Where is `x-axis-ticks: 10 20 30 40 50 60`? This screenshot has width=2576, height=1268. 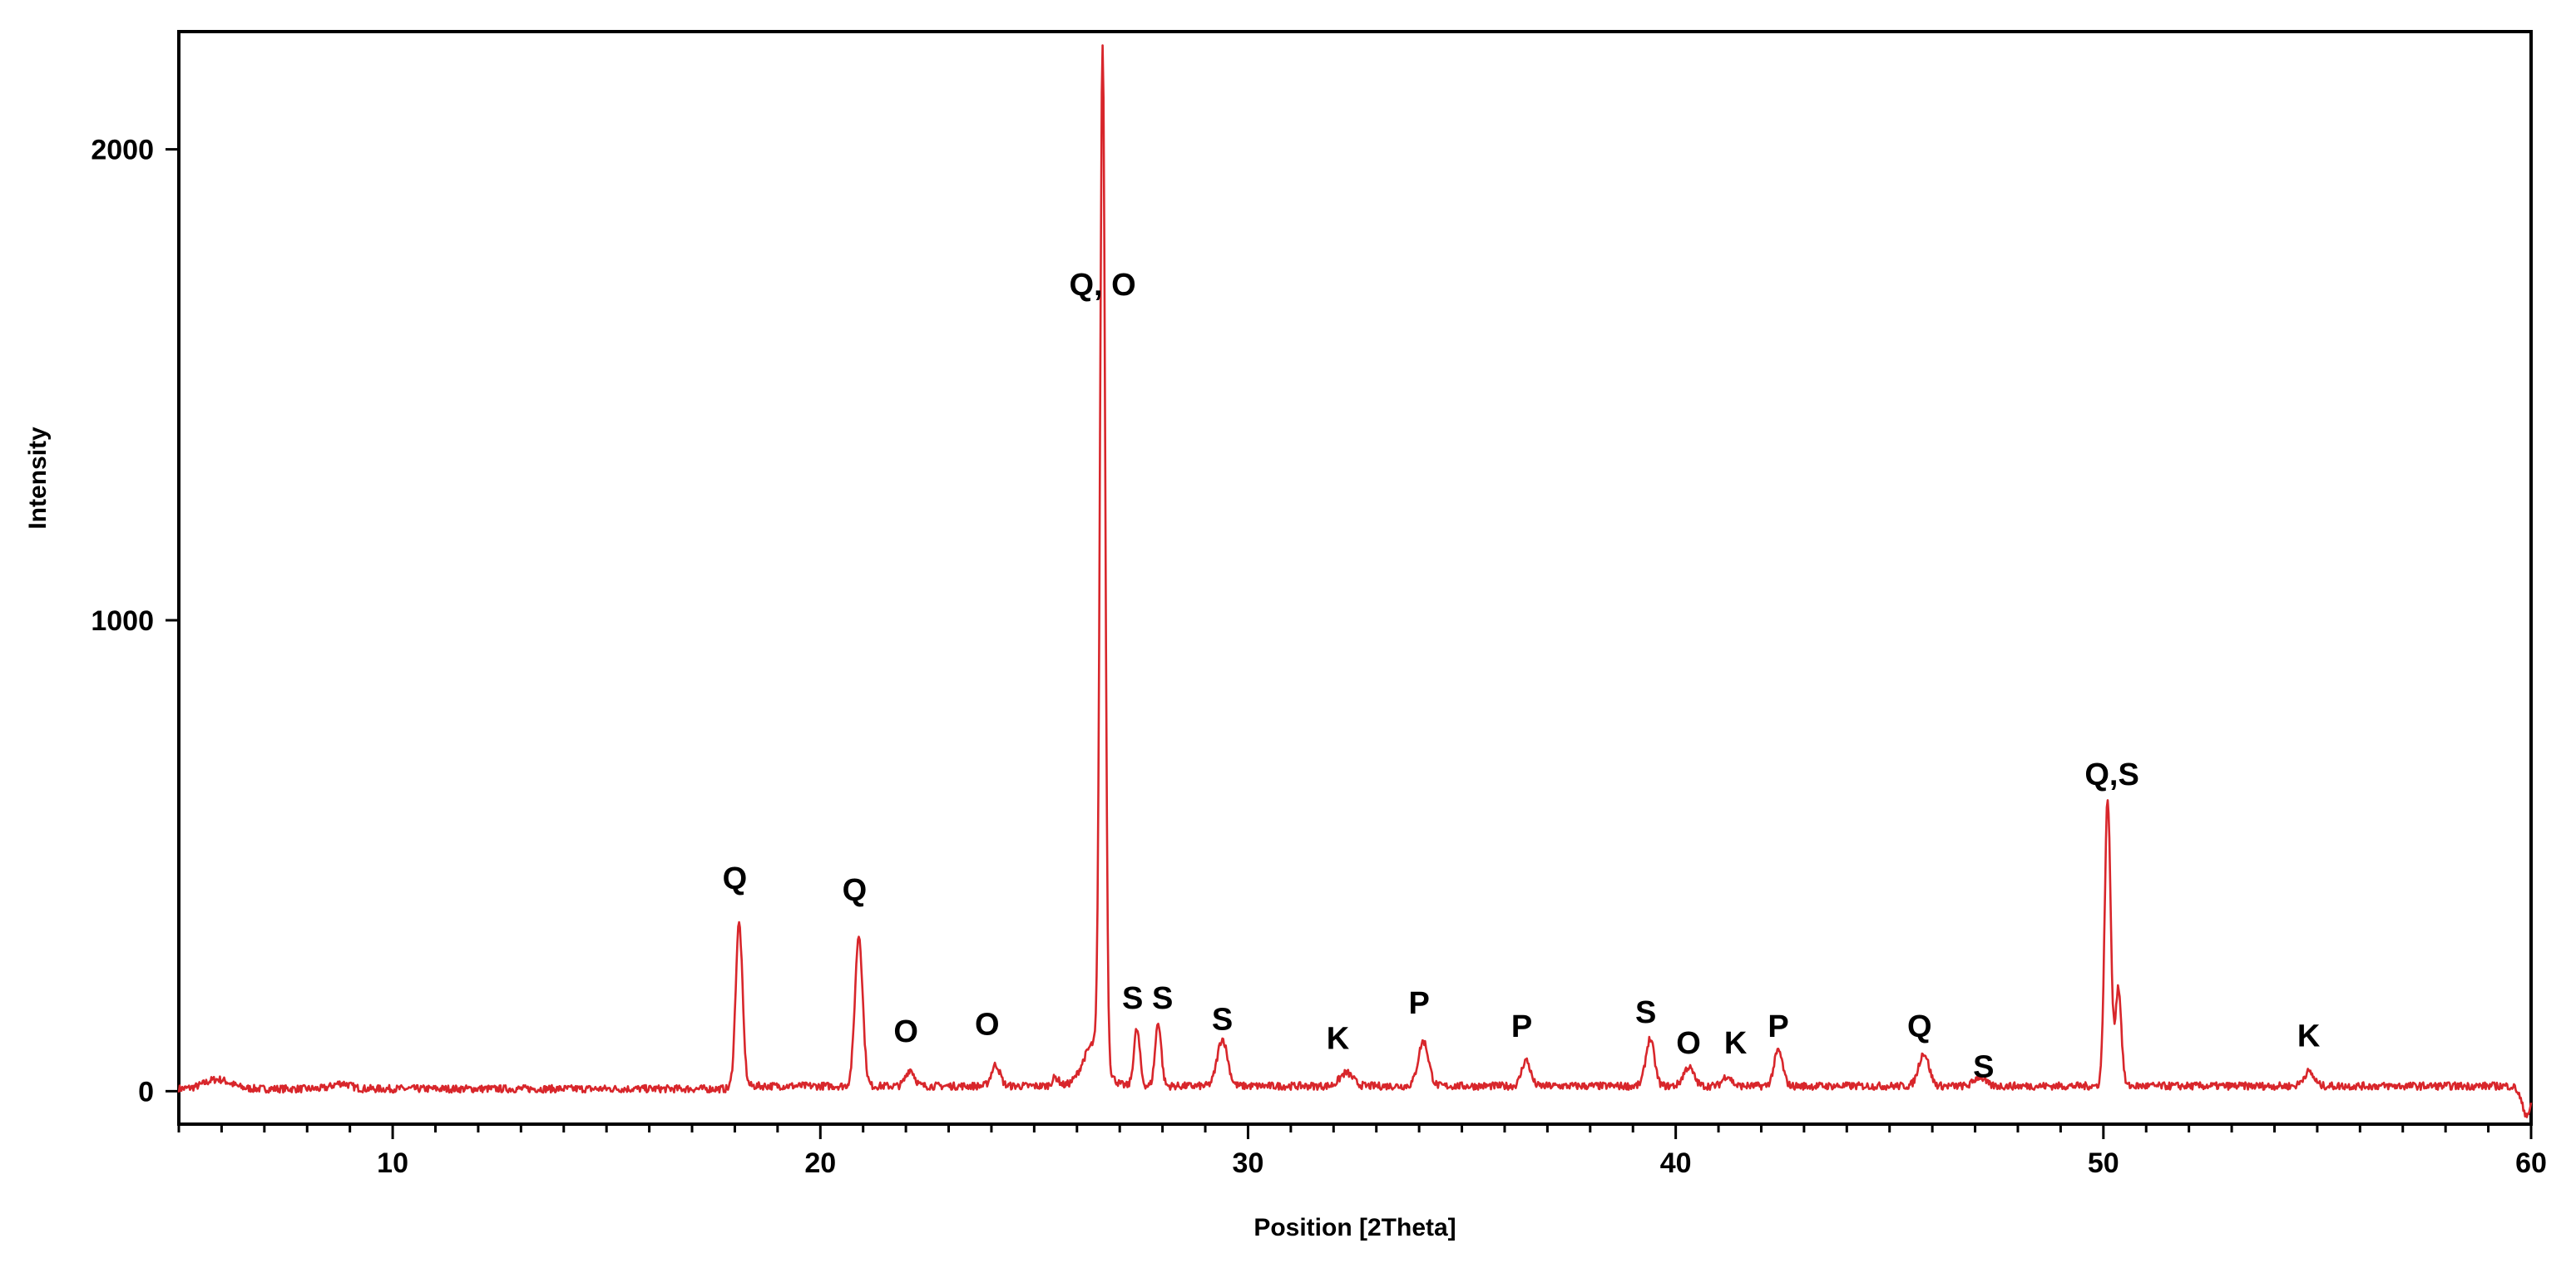
x-axis-ticks: 10 20 30 40 50 60 is located at coordinates (1362, 1151).